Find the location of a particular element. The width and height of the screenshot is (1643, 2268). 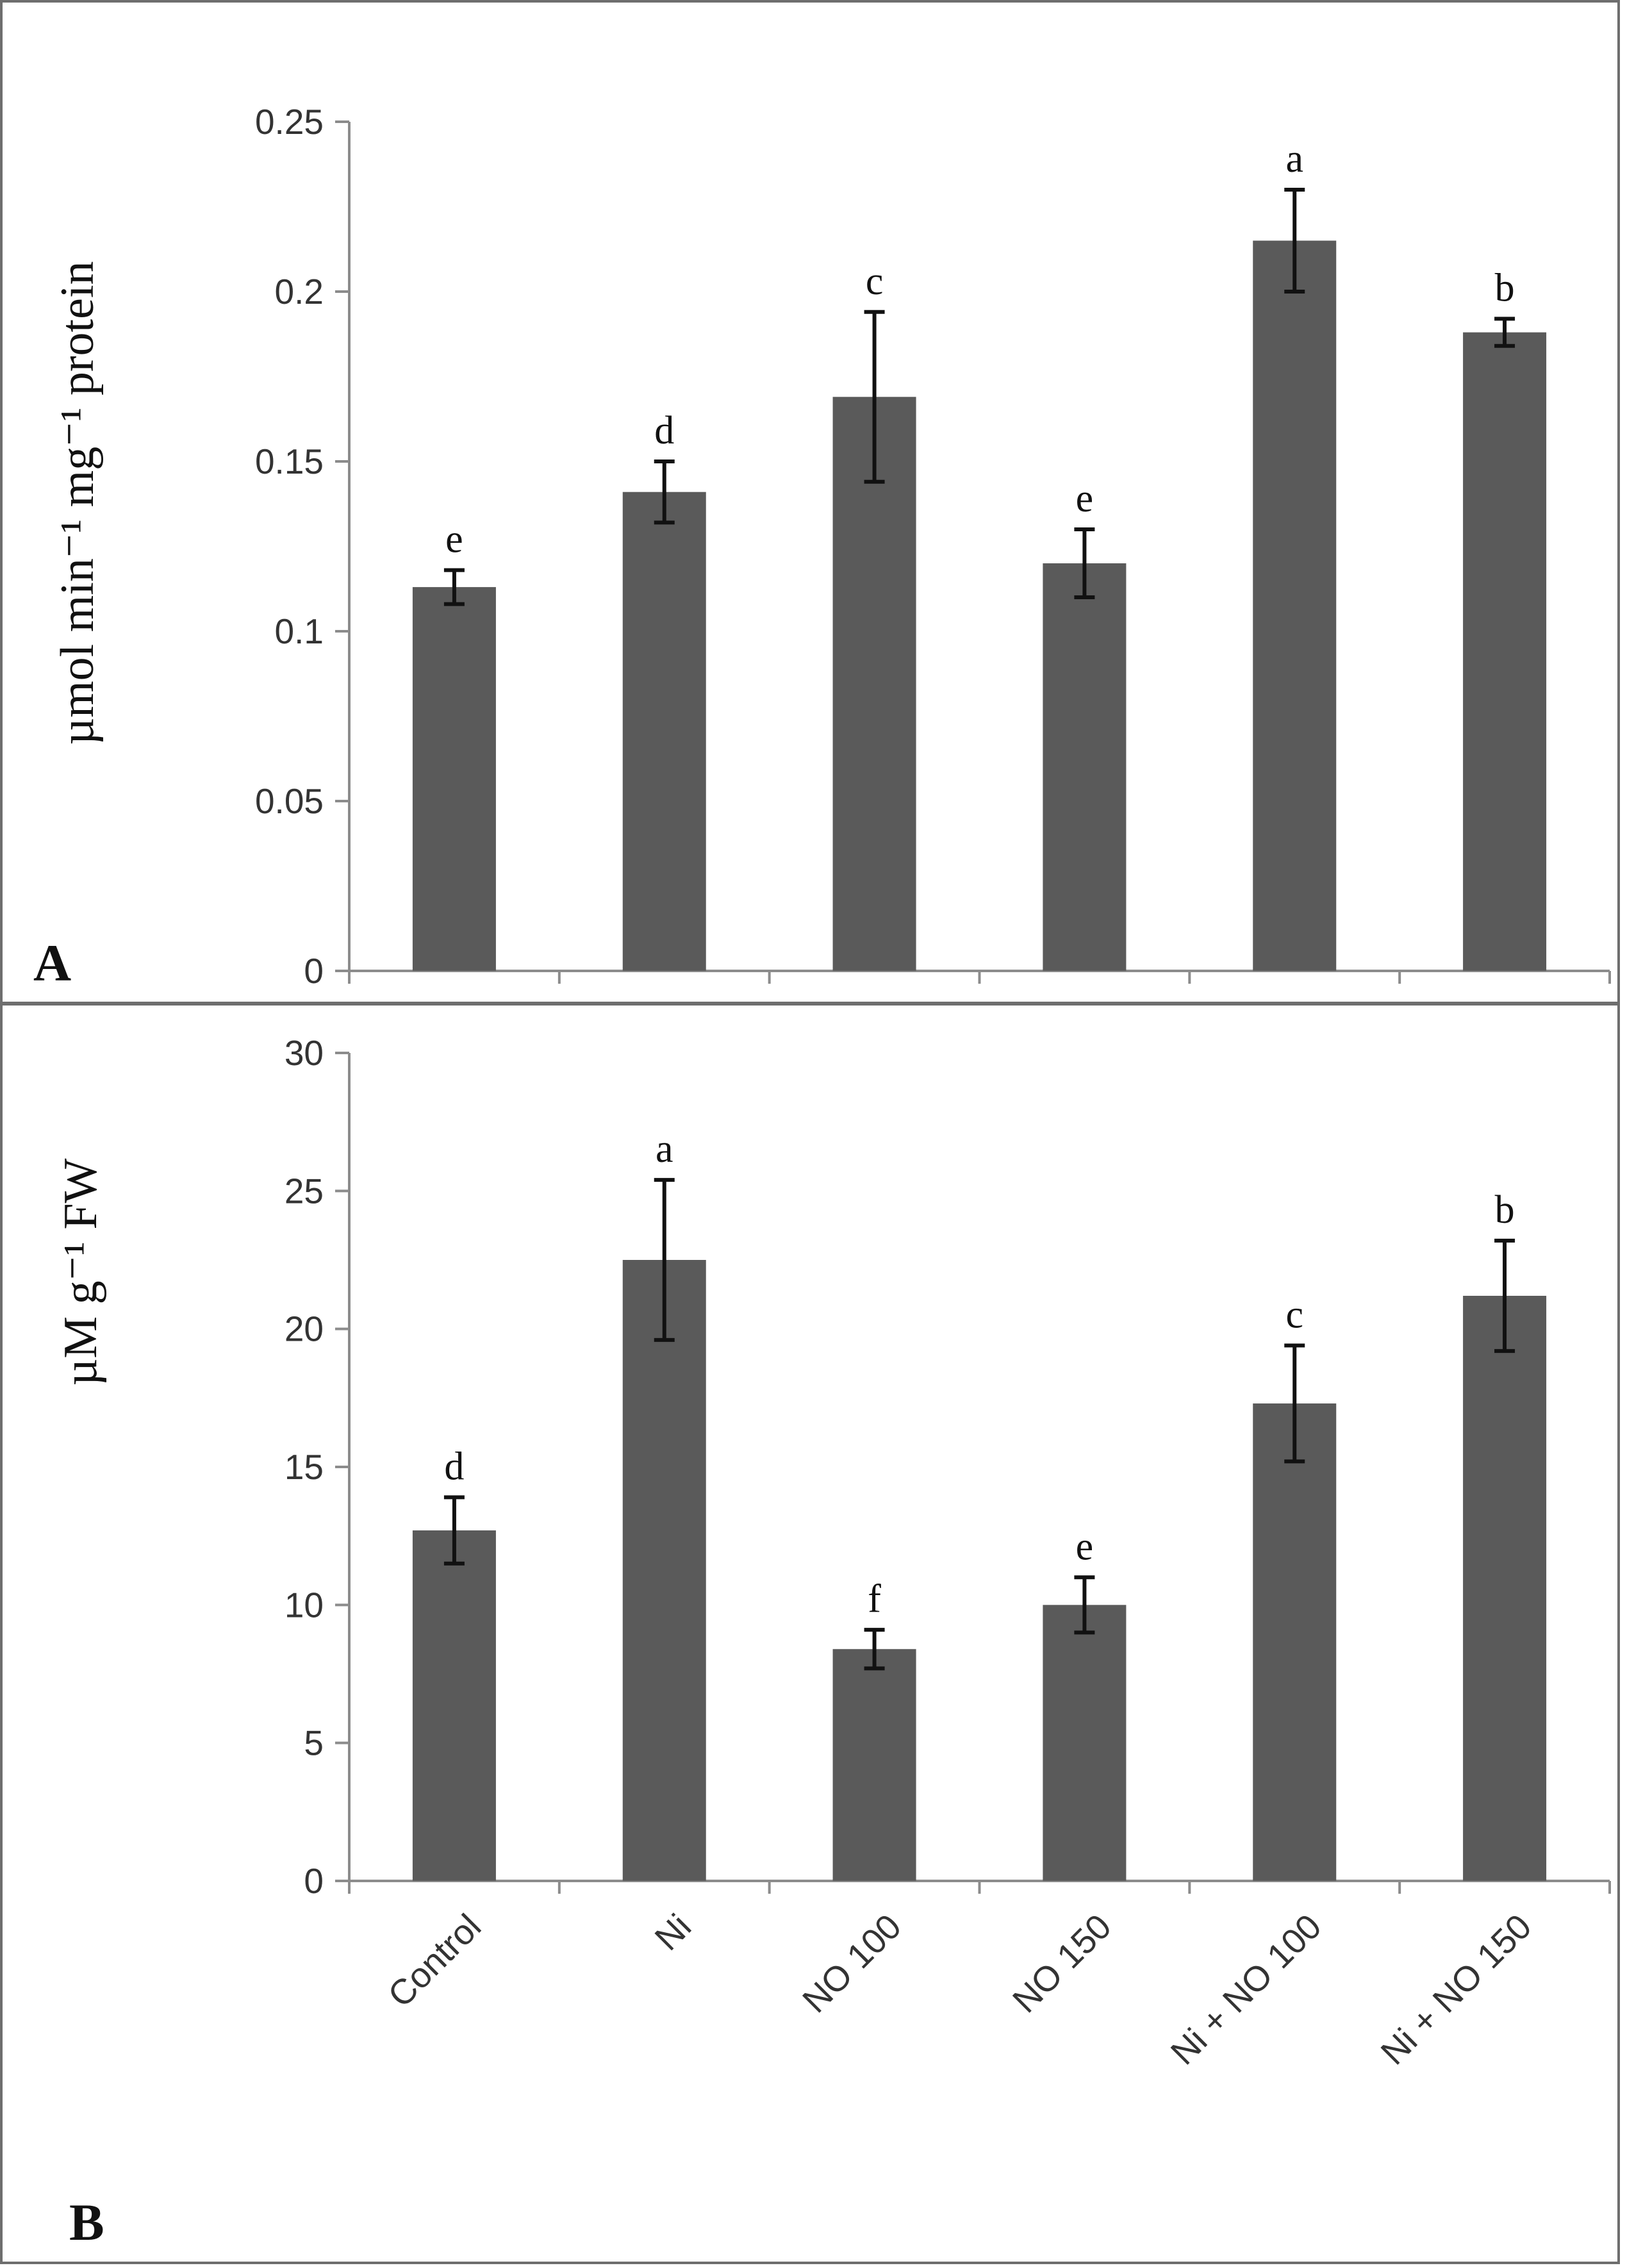

panel-a-y-tick-label: 0.25 is located at coordinates (289, 122).